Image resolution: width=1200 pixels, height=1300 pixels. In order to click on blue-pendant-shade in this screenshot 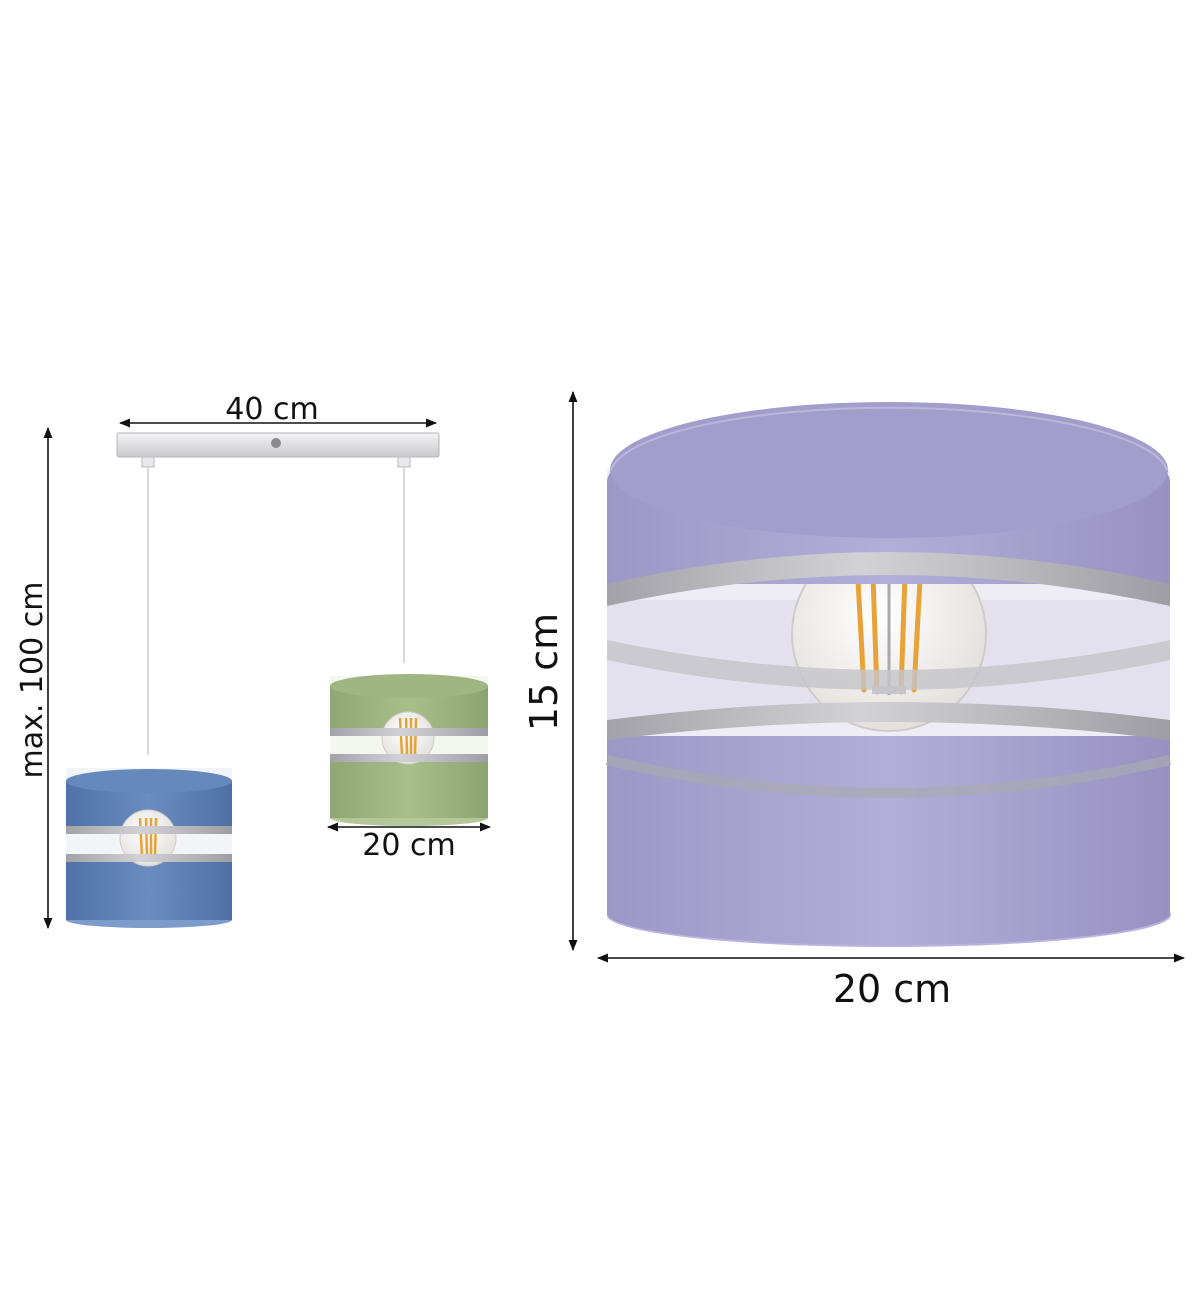, I will do `click(149, 848)`.